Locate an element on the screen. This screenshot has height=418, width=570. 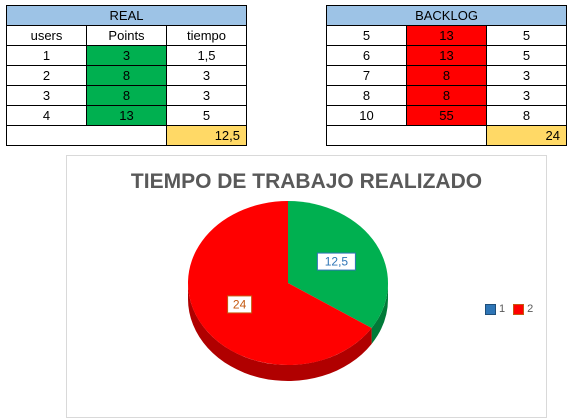
data-label-text: 24 is located at coordinates (240, 304).